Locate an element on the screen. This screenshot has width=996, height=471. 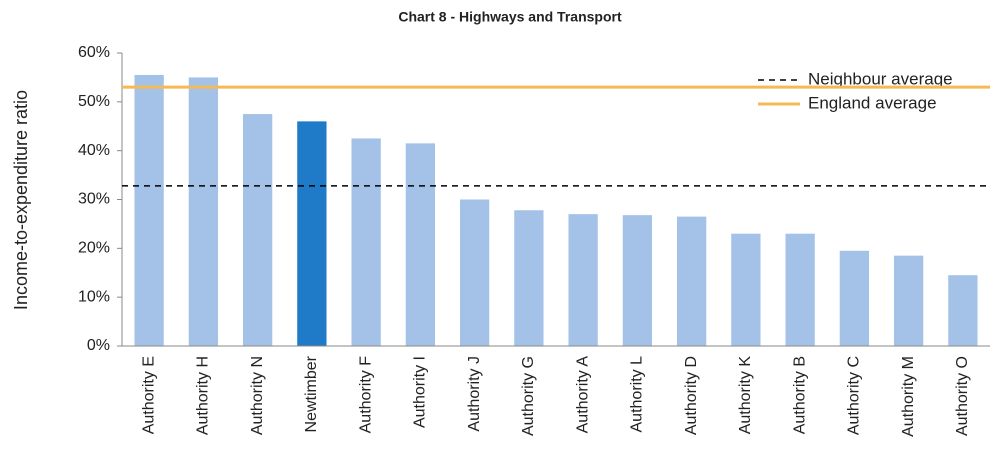
x-tick-label: Authority I is located at coordinates (420, 392).